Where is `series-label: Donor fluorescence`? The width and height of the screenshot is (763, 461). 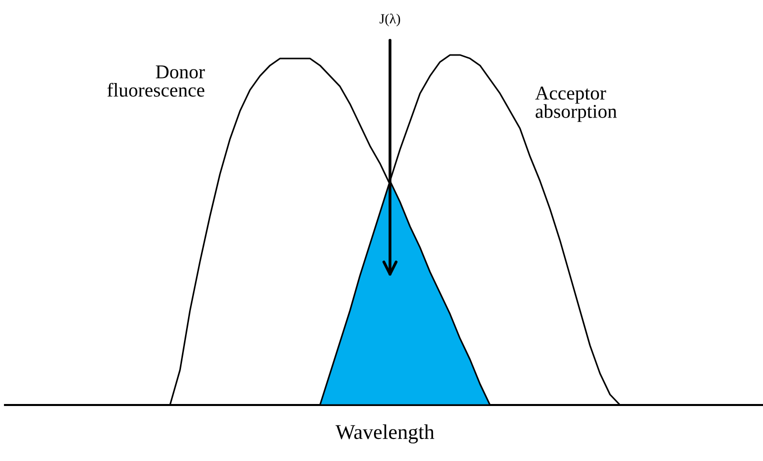 series-label: Donor fluorescence is located at coordinates (156, 81).